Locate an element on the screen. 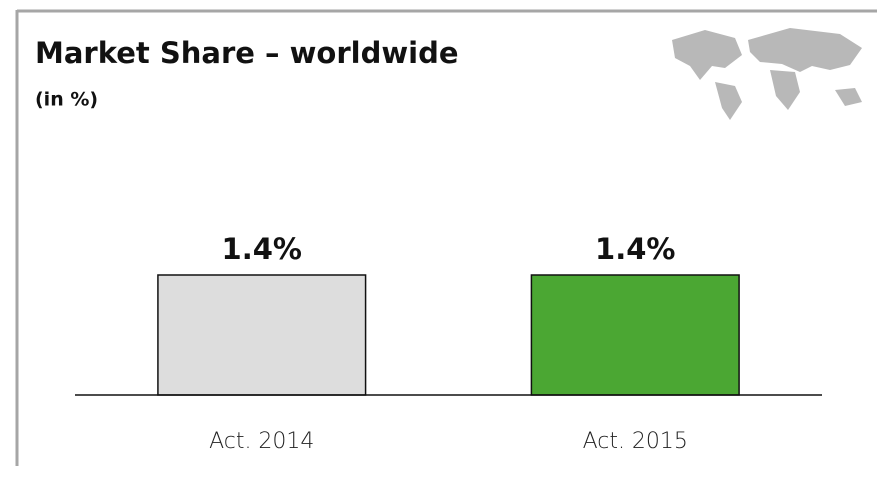 The image size is (877, 478). x-tick-label: Act. 2015 is located at coordinates (635, 441).